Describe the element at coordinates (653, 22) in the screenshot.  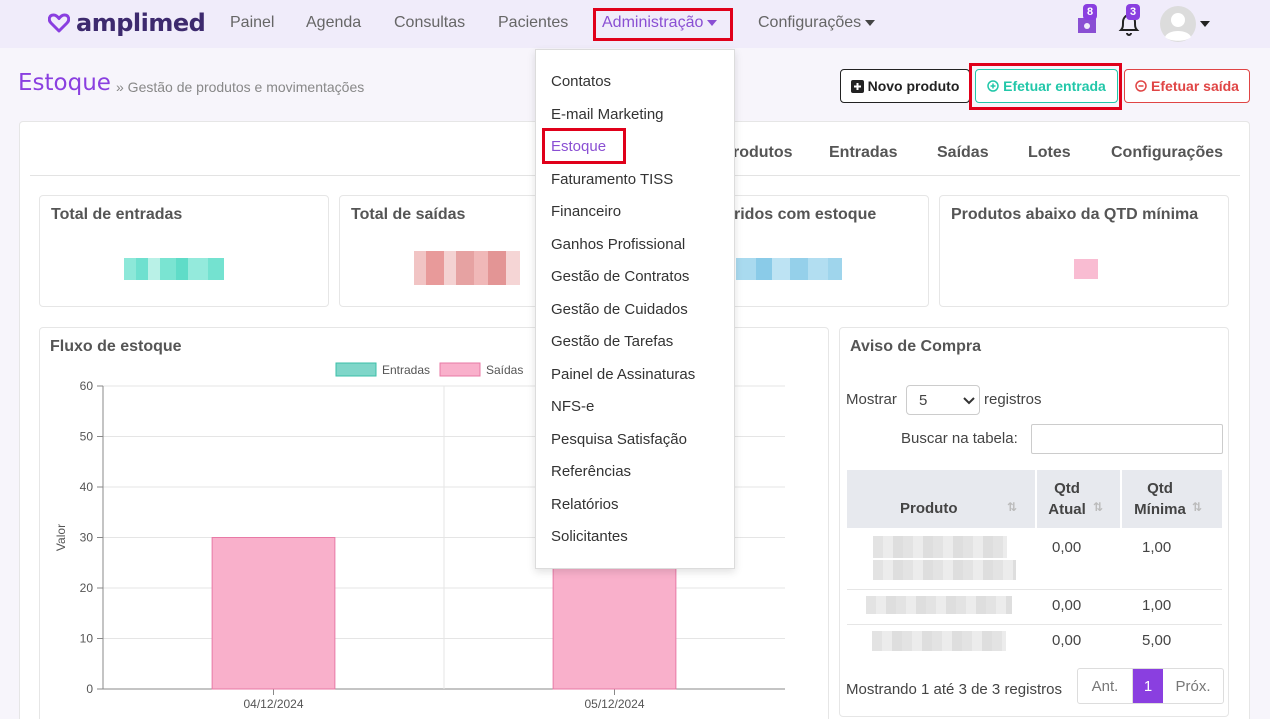
I see `nav-administracao-label: Administração` at that location.